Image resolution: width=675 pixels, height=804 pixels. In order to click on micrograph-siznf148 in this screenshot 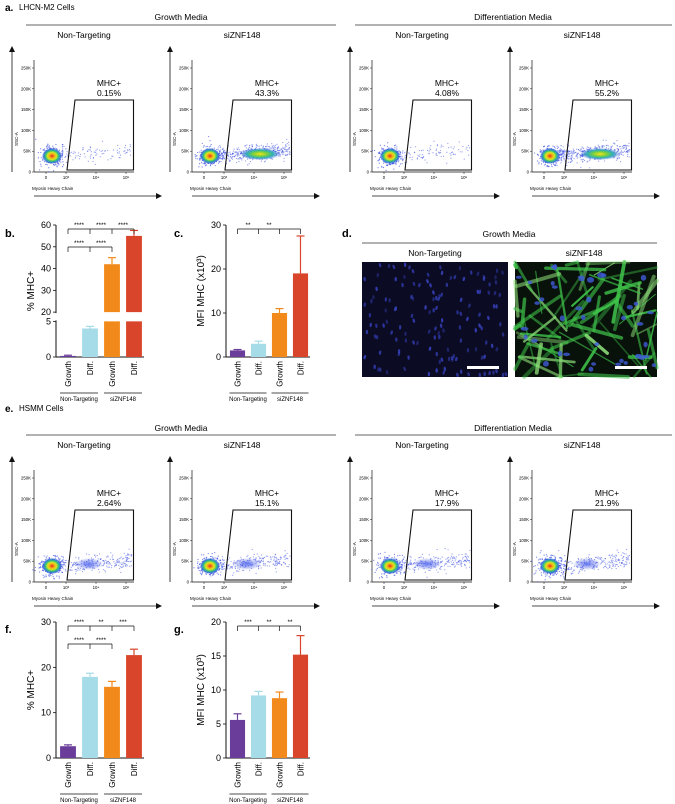, I will do `click(586, 319)`.